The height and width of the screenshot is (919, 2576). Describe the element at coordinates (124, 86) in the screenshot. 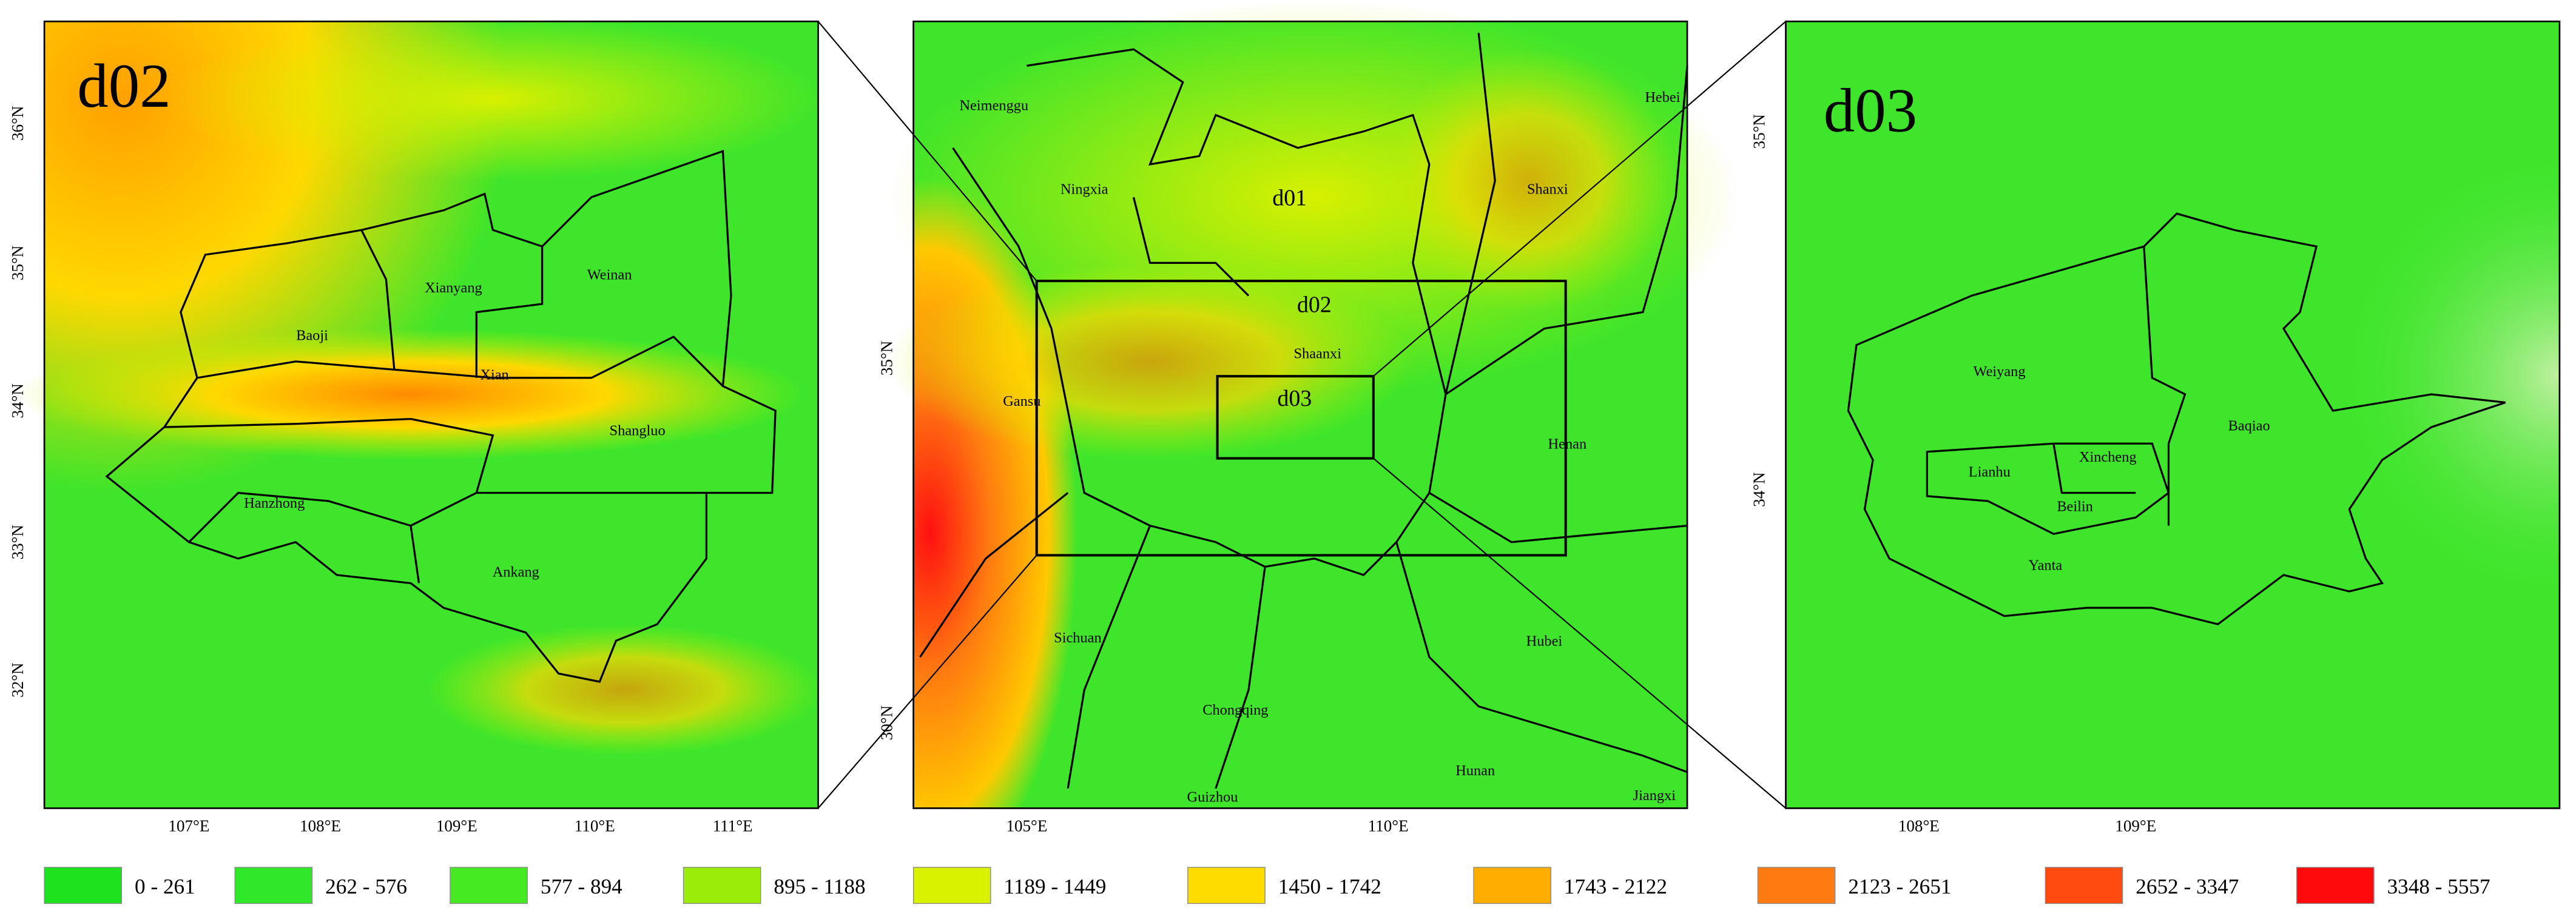

I see `panel-label: d02` at that location.